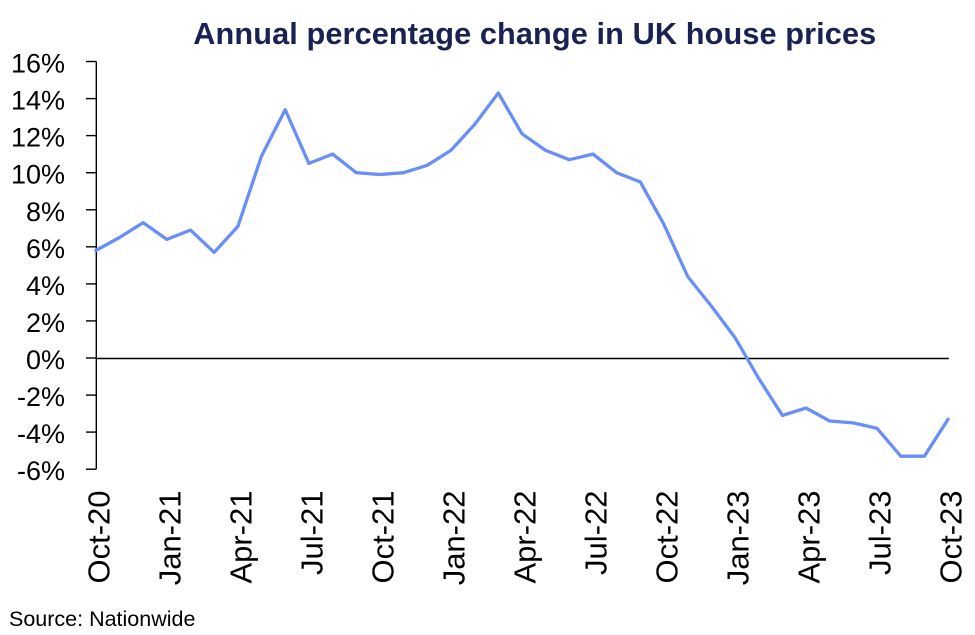 This screenshot has width=975, height=635. What do you see at coordinates (453, 538) in the screenshot?
I see `svg-text: Jan-22` at bounding box center [453, 538].